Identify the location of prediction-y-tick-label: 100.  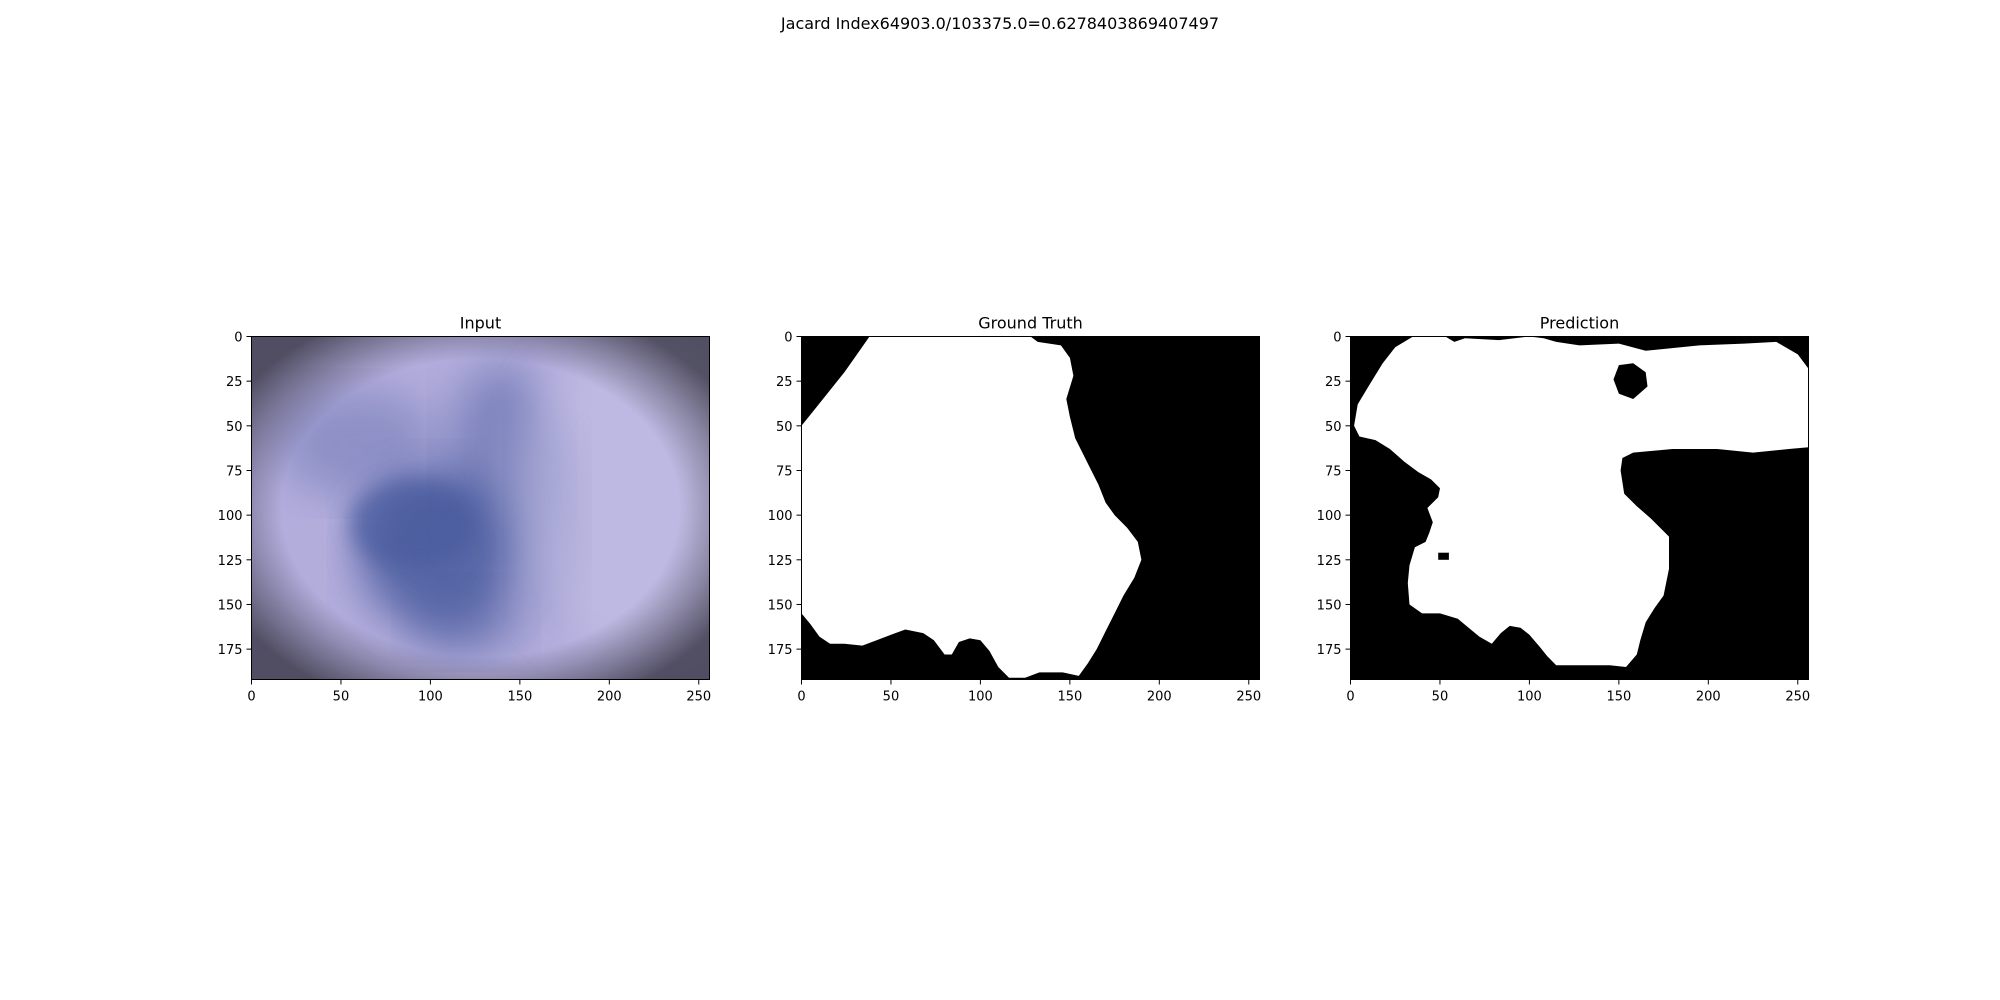
(1329, 516).